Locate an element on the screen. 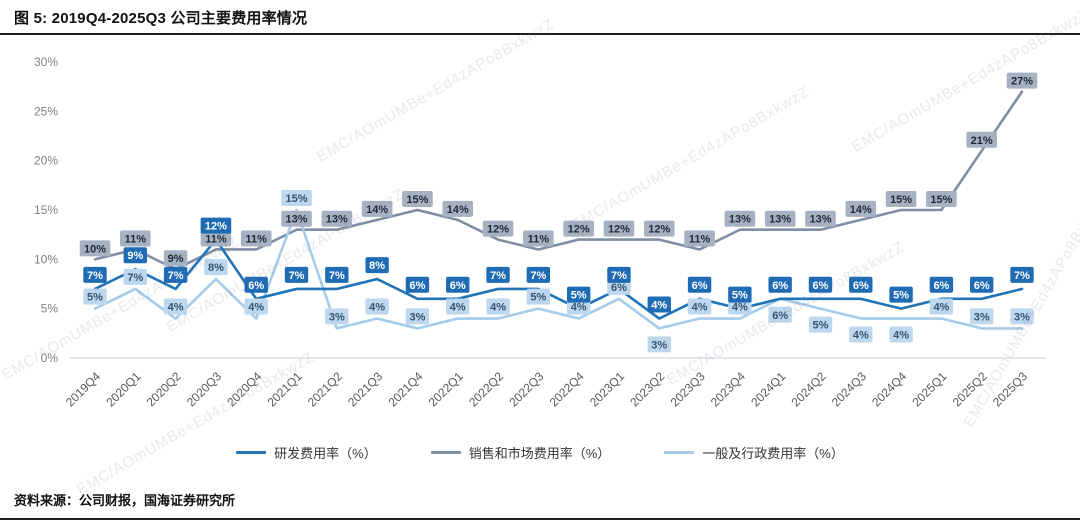 Image resolution: width=1080 pixels, height=527 pixels. x-axis-tick: 2022Q3 is located at coordinates (526, 389).